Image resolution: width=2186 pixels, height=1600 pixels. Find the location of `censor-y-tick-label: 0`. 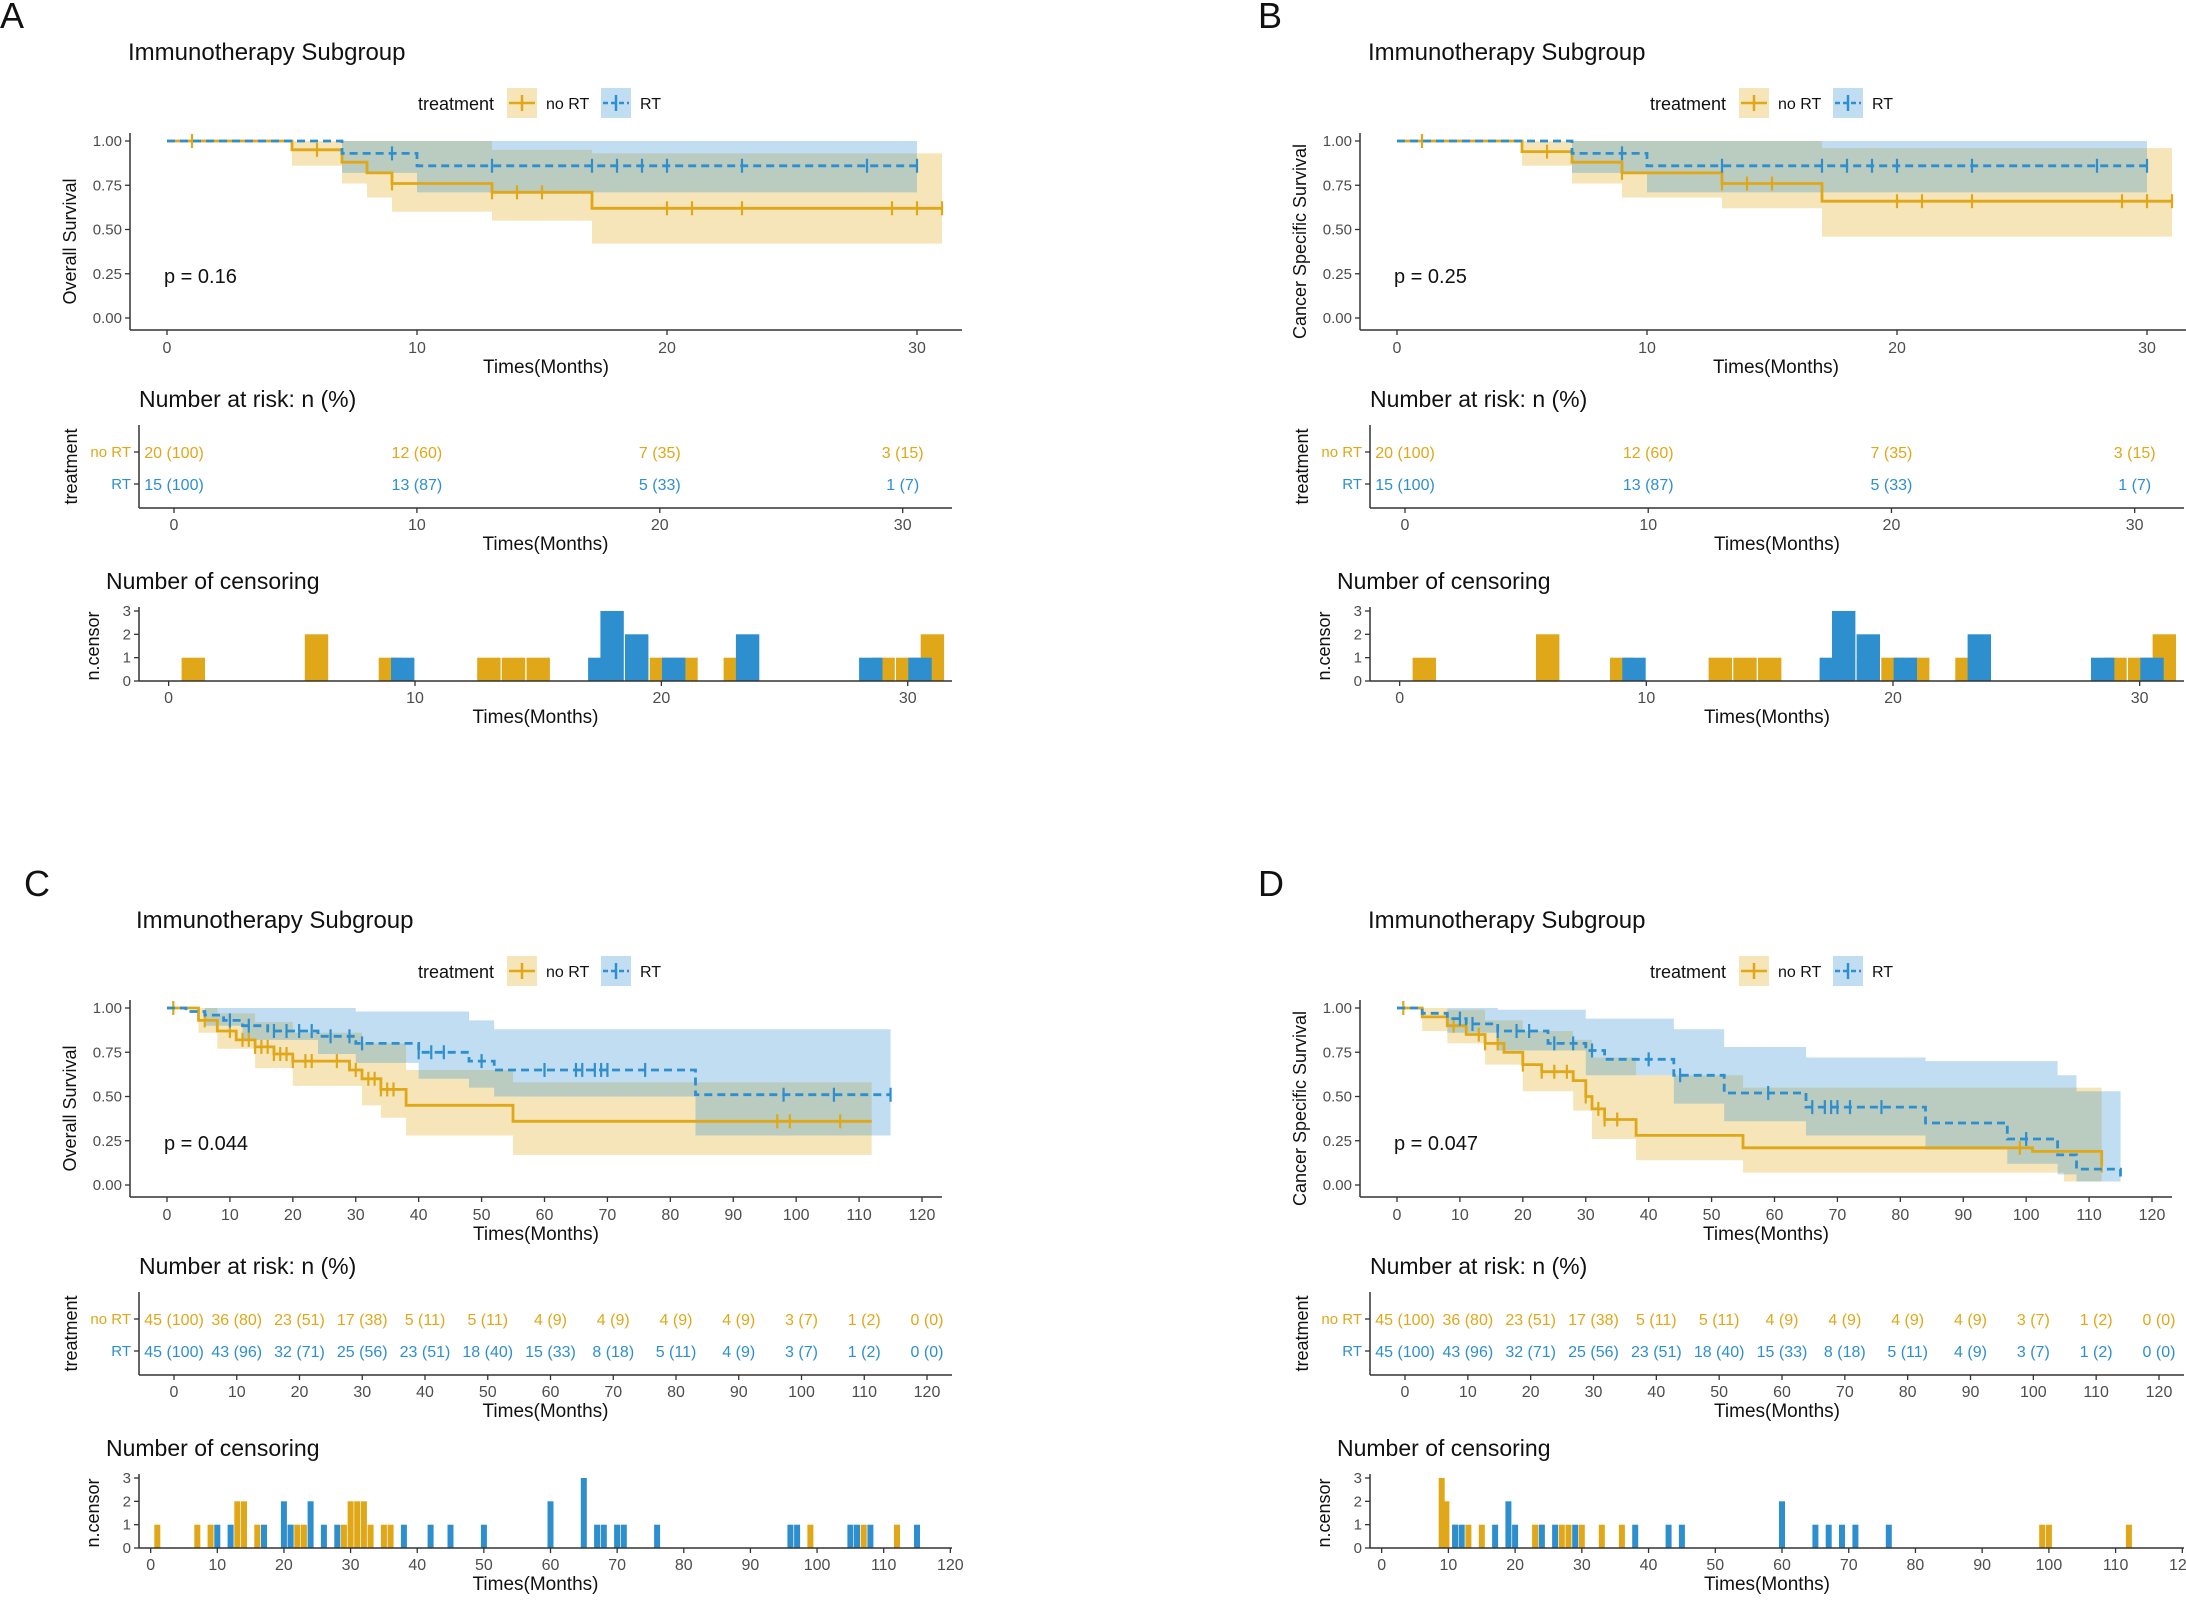

censor-y-tick-label: 0 is located at coordinates (127, 681).